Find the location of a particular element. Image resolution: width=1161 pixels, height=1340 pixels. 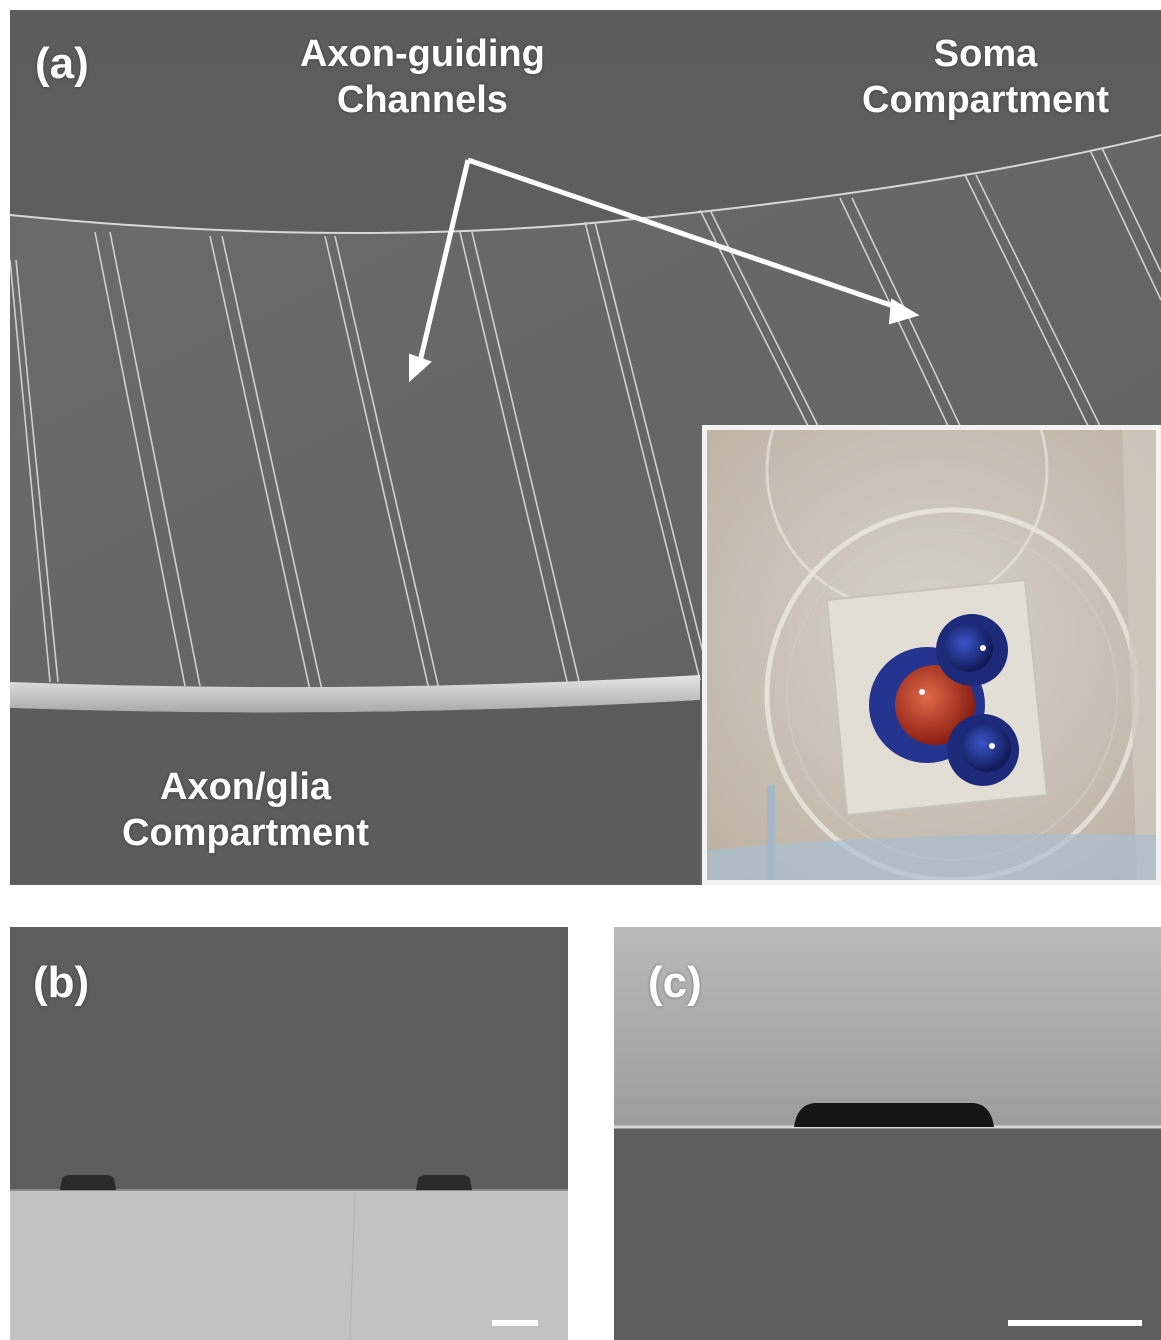

panel-c-sem-image is located at coordinates (887, 1133).